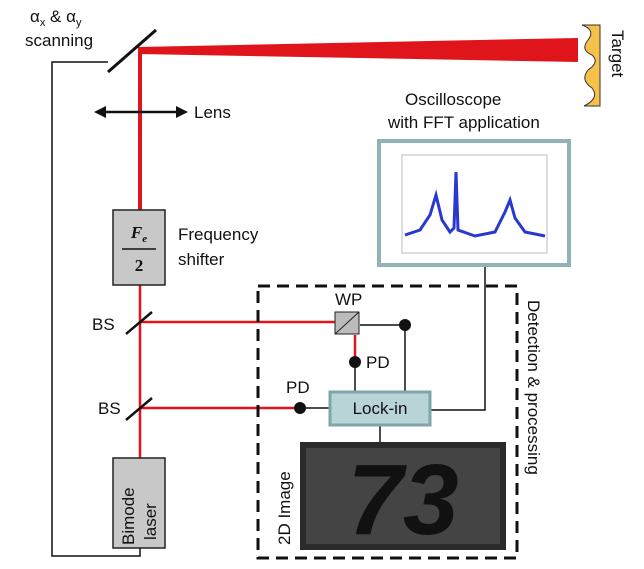  What do you see at coordinates (150, 521) in the screenshot?
I see `laser-label: laser` at bounding box center [150, 521].